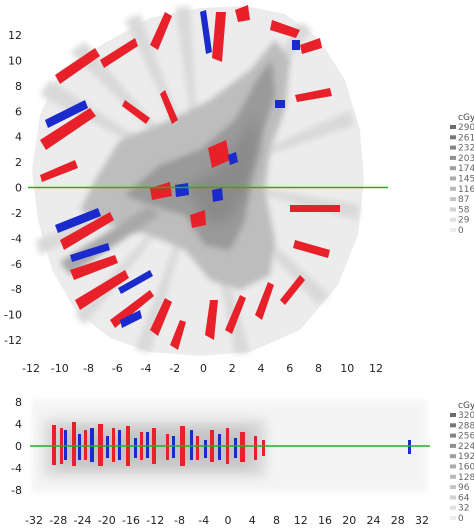 This screenshot has height=529, width=474. What do you see at coordinates (289, 368) in the screenshot?
I see `top-x-tick-label: 6` at bounding box center [289, 368].